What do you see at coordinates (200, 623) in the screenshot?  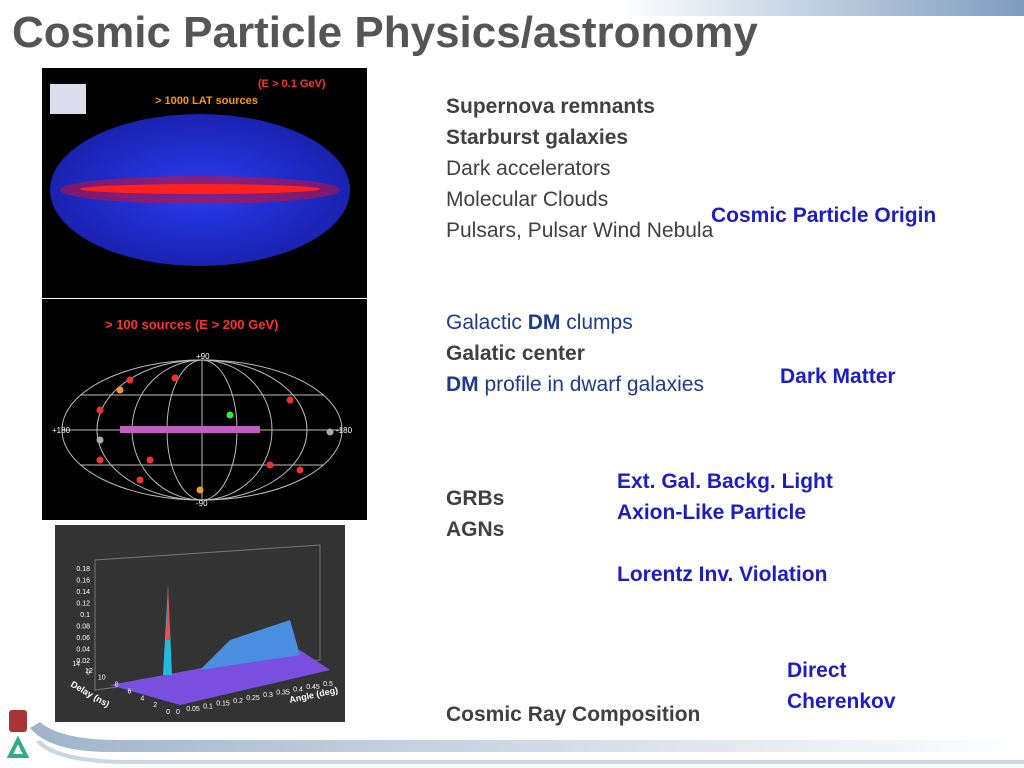 I see `delay-plot` at bounding box center [200, 623].